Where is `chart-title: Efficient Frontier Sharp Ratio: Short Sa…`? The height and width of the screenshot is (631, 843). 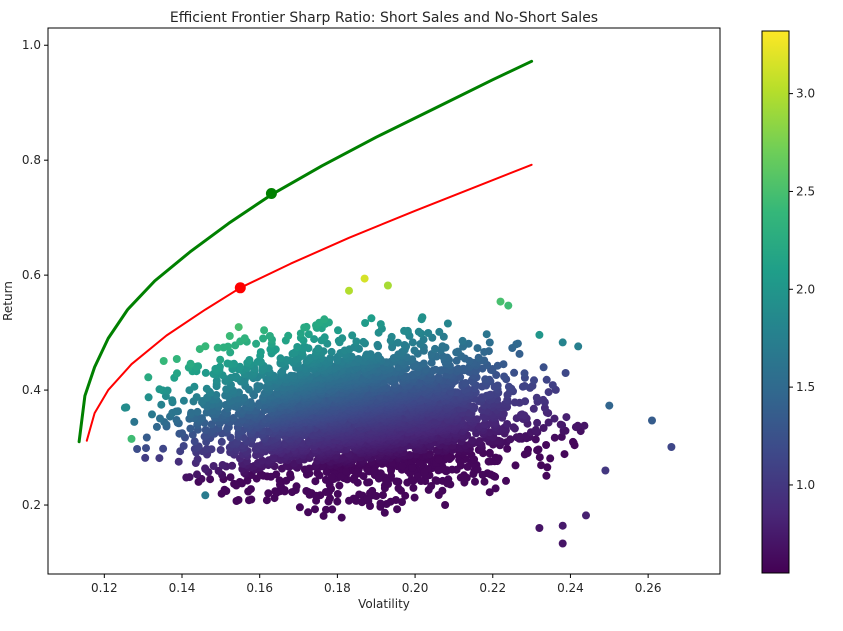
chart-title: Efficient Frontier Sharp Ratio: Short Sa… is located at coordinates (384, 18).